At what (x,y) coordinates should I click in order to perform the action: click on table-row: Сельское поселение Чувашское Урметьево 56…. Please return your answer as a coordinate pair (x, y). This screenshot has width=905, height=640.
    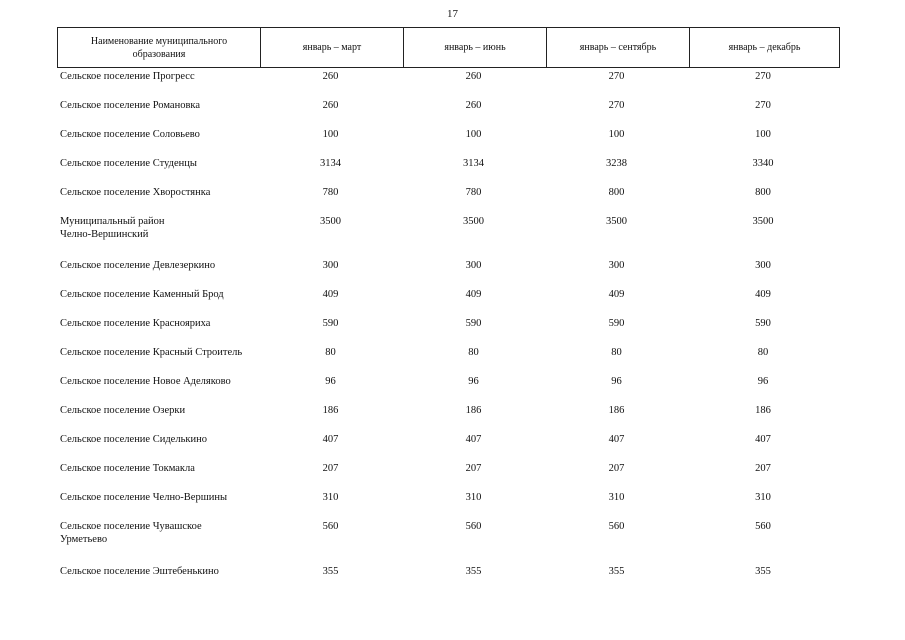
    Looking at the image, I should click on (447, 542).